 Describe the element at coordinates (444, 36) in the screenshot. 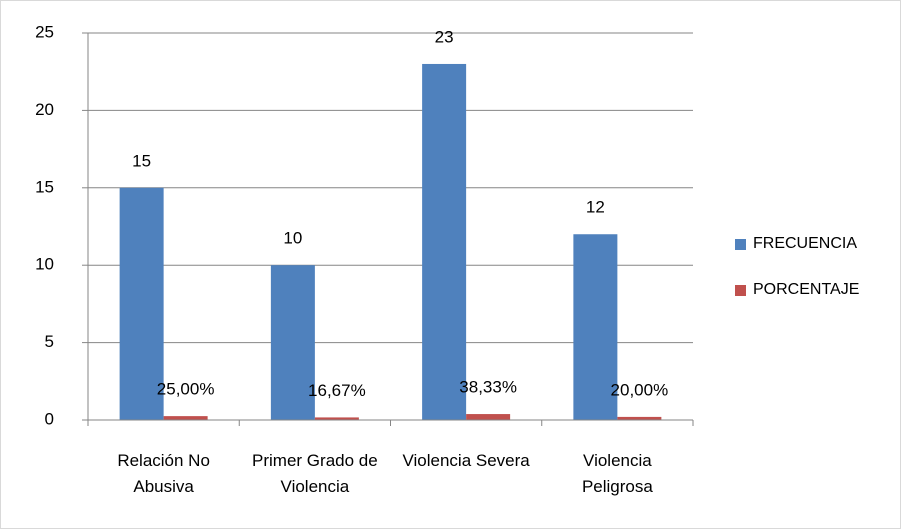

I see `data-label: 23` at that location.